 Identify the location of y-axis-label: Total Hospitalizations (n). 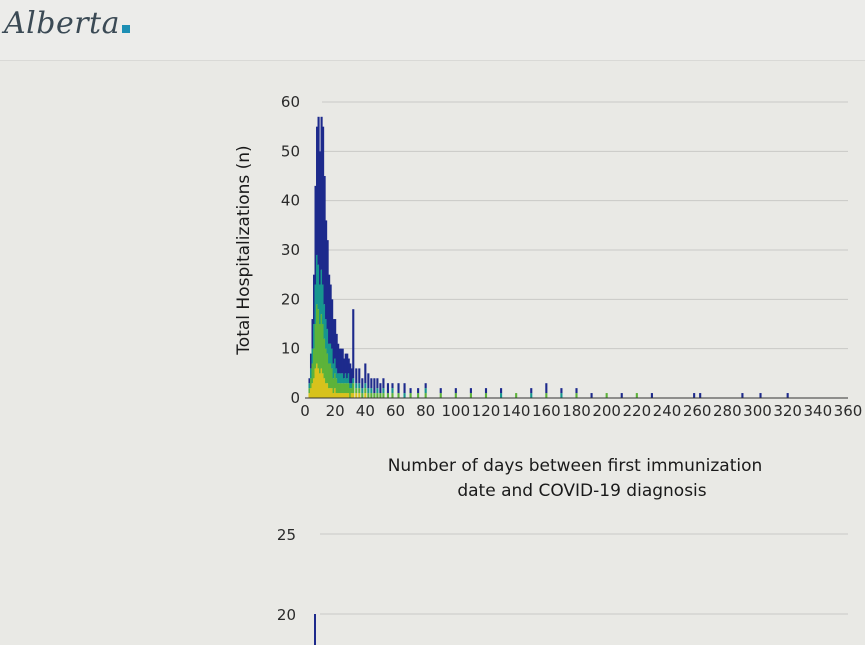
(244, 250).